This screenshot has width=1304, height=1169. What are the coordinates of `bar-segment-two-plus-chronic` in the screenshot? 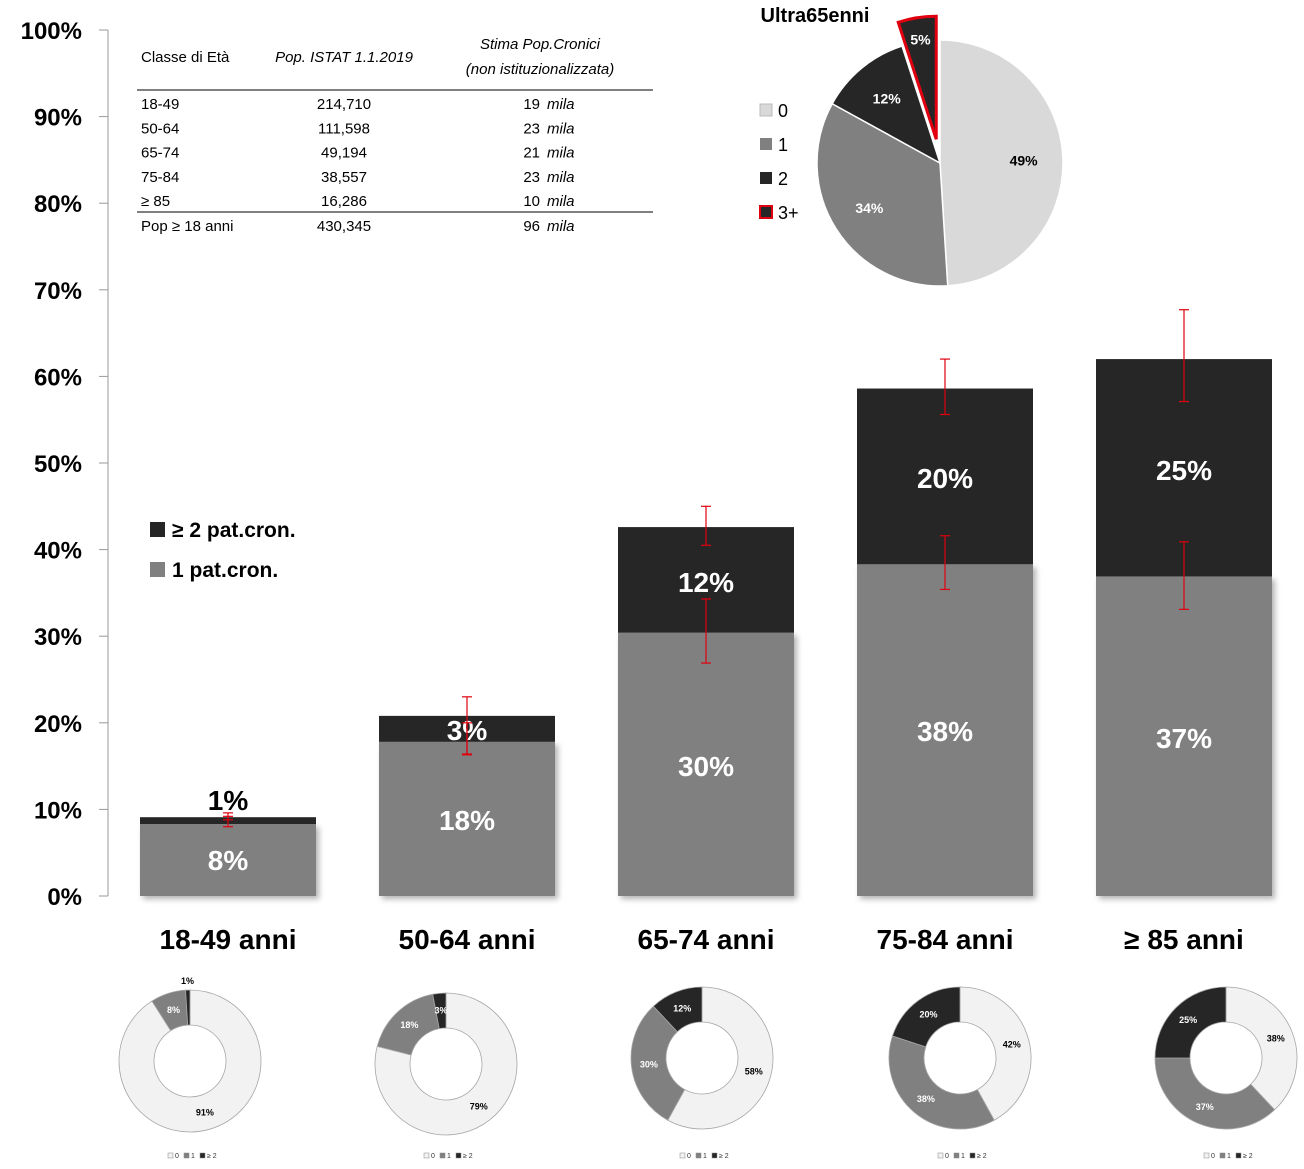 It's located at (945, 476).